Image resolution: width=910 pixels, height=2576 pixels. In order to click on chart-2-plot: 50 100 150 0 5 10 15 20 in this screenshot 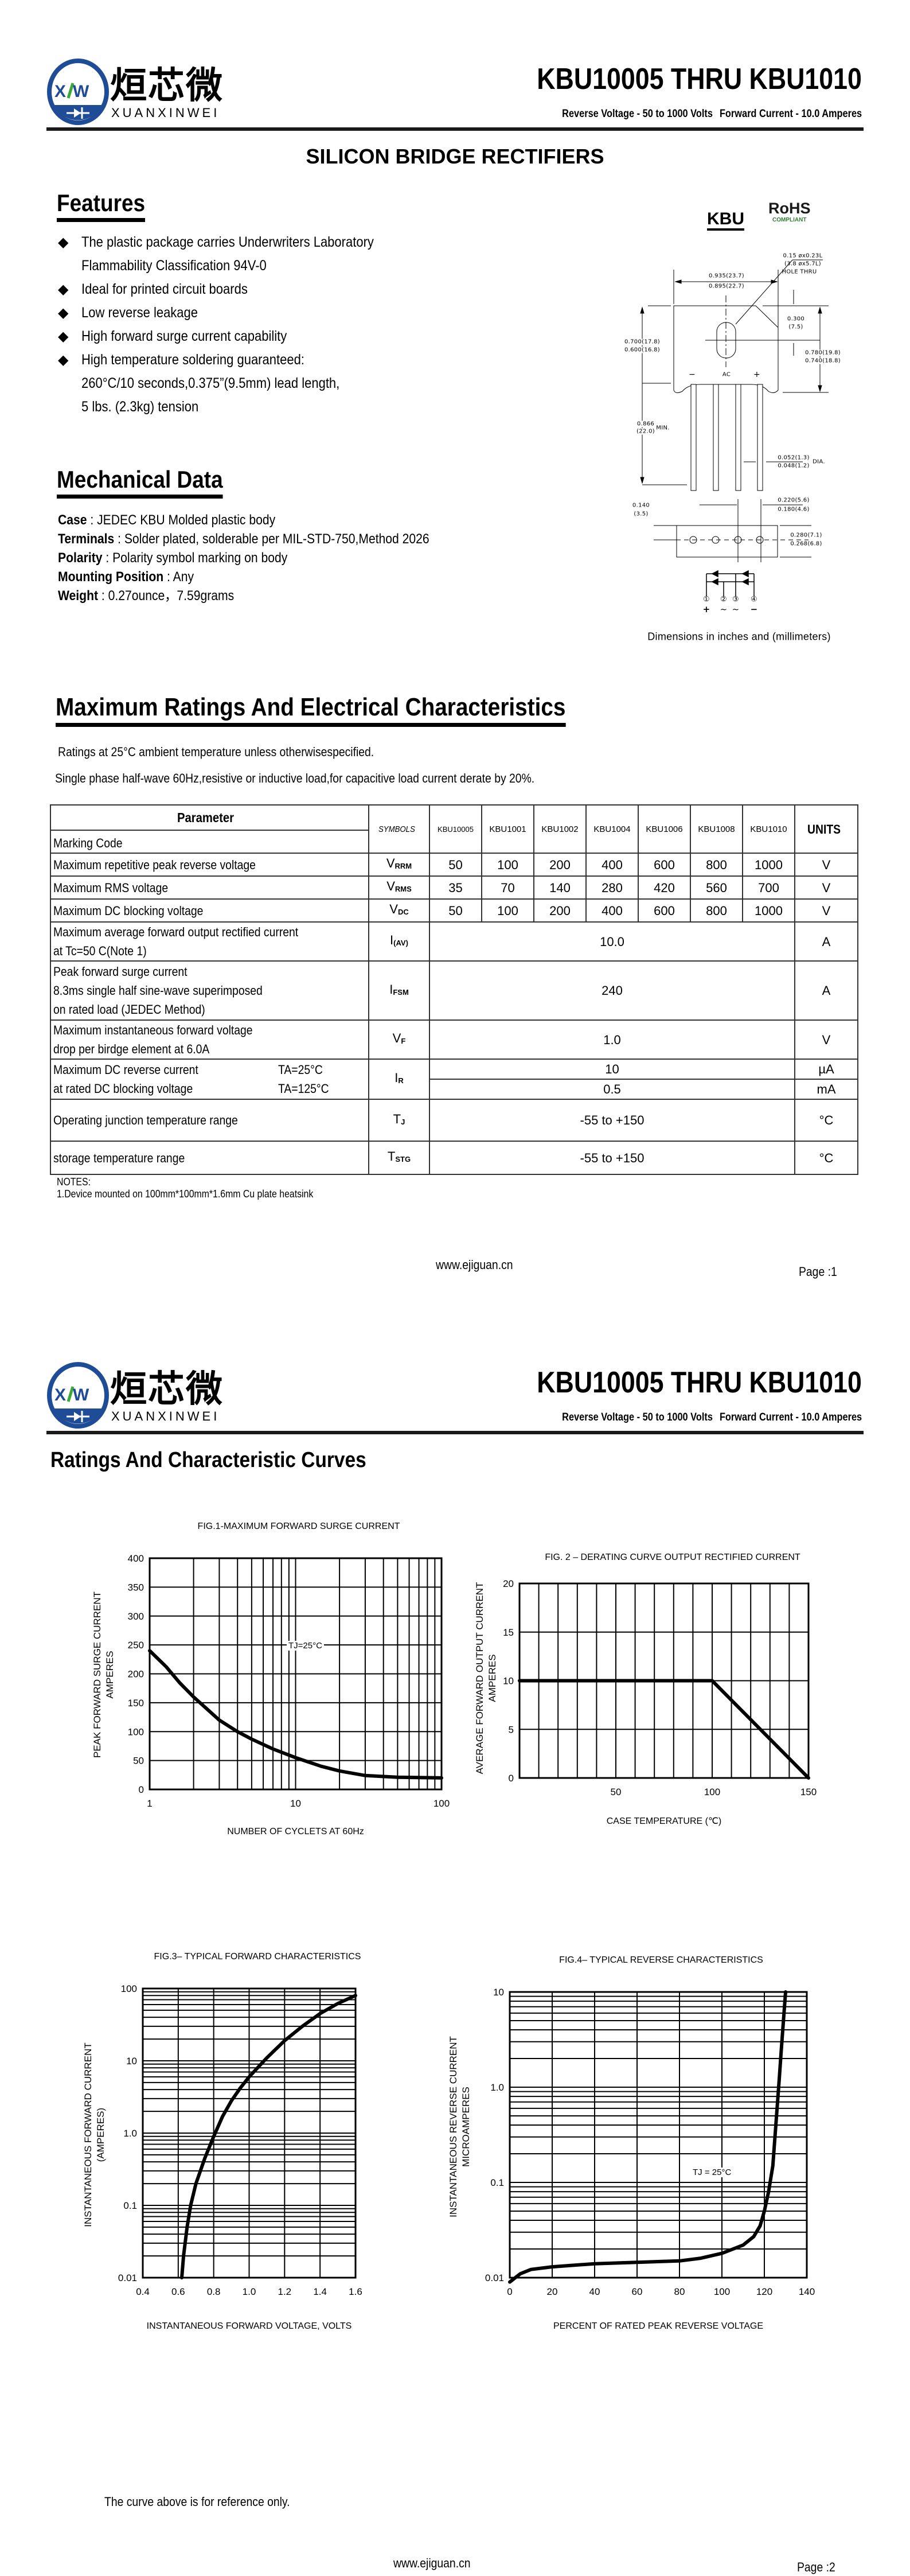, I will do `click(660, 1687)`.